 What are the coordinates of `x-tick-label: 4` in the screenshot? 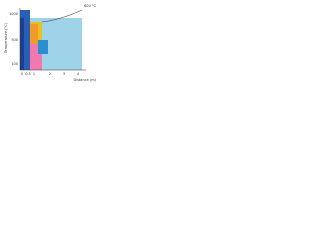 It's located at (78, 74).